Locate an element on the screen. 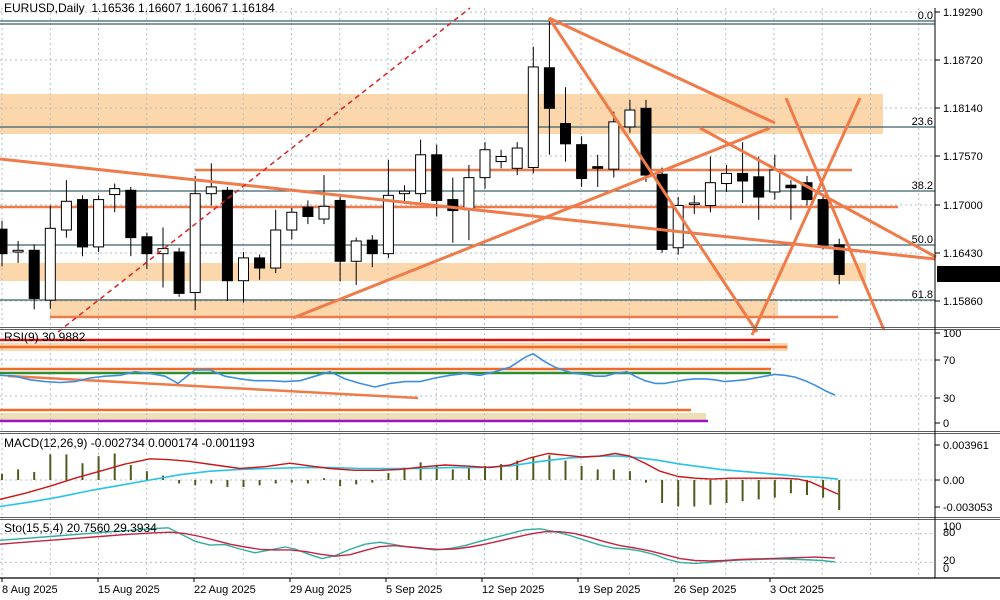 The image size is (1000, 600). price-axis-label: 1.15860 is located at coordinates (963, 302).